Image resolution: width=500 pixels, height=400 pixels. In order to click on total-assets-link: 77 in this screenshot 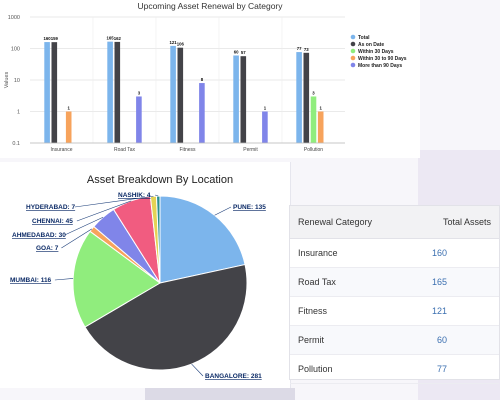, I will do `click(451, 369)`.